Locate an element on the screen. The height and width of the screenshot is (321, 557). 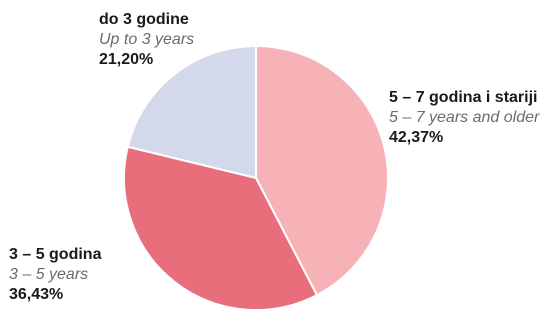
slice-label-english: Up to 3 years is located at coordinates (147, 39).